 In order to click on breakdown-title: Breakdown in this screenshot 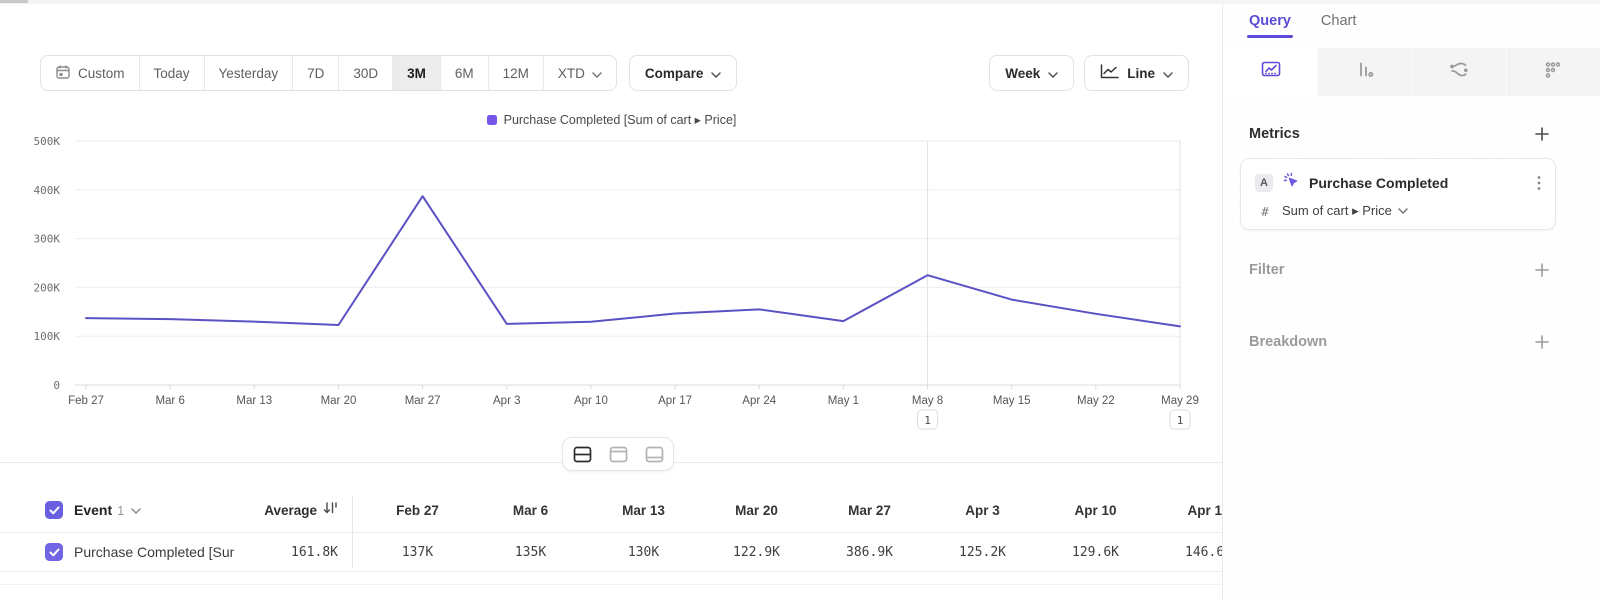, I will do `click(1288, 342)`.